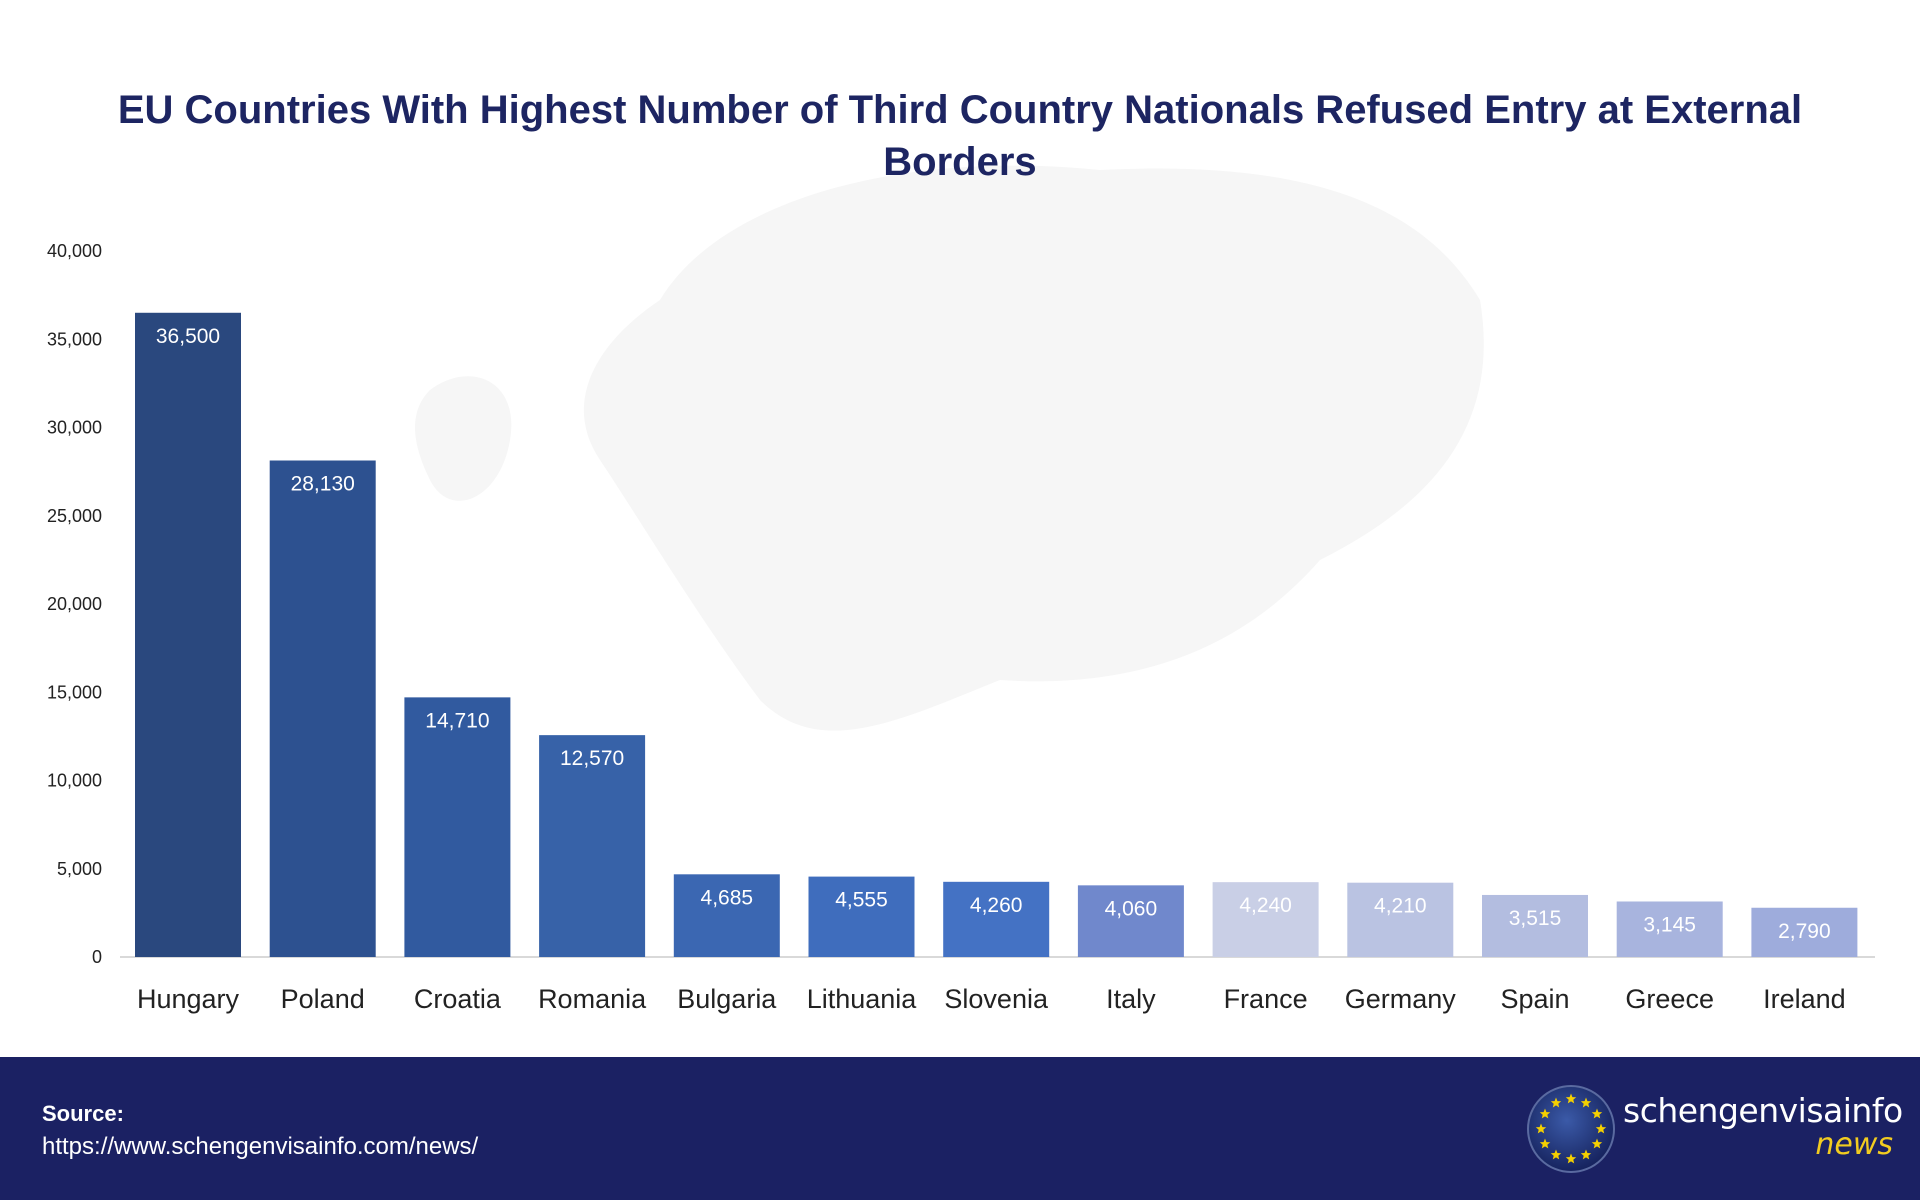  What do you see at coordinates (1763, 1110) in the screenshot?
I see `logo-text: schengenvisainfo` at bounding box center [1763, 1110].